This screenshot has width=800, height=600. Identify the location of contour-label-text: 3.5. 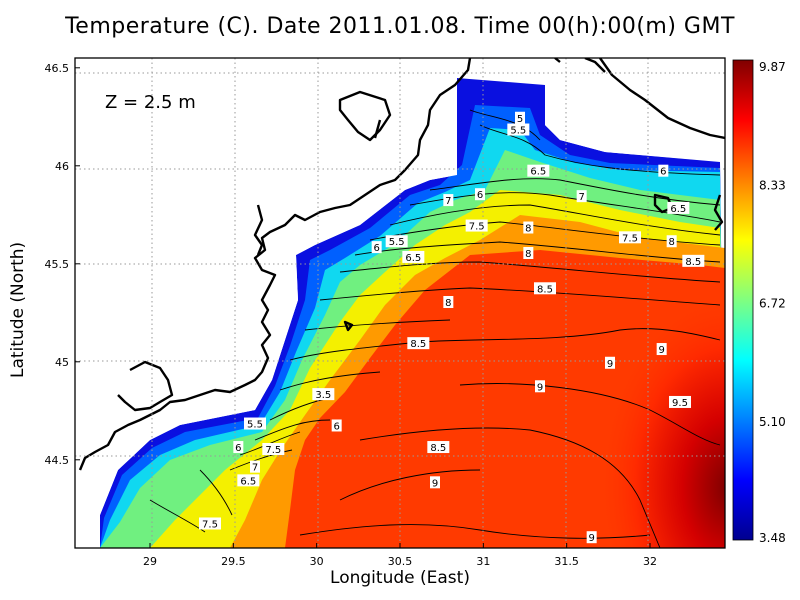
(323, 395).